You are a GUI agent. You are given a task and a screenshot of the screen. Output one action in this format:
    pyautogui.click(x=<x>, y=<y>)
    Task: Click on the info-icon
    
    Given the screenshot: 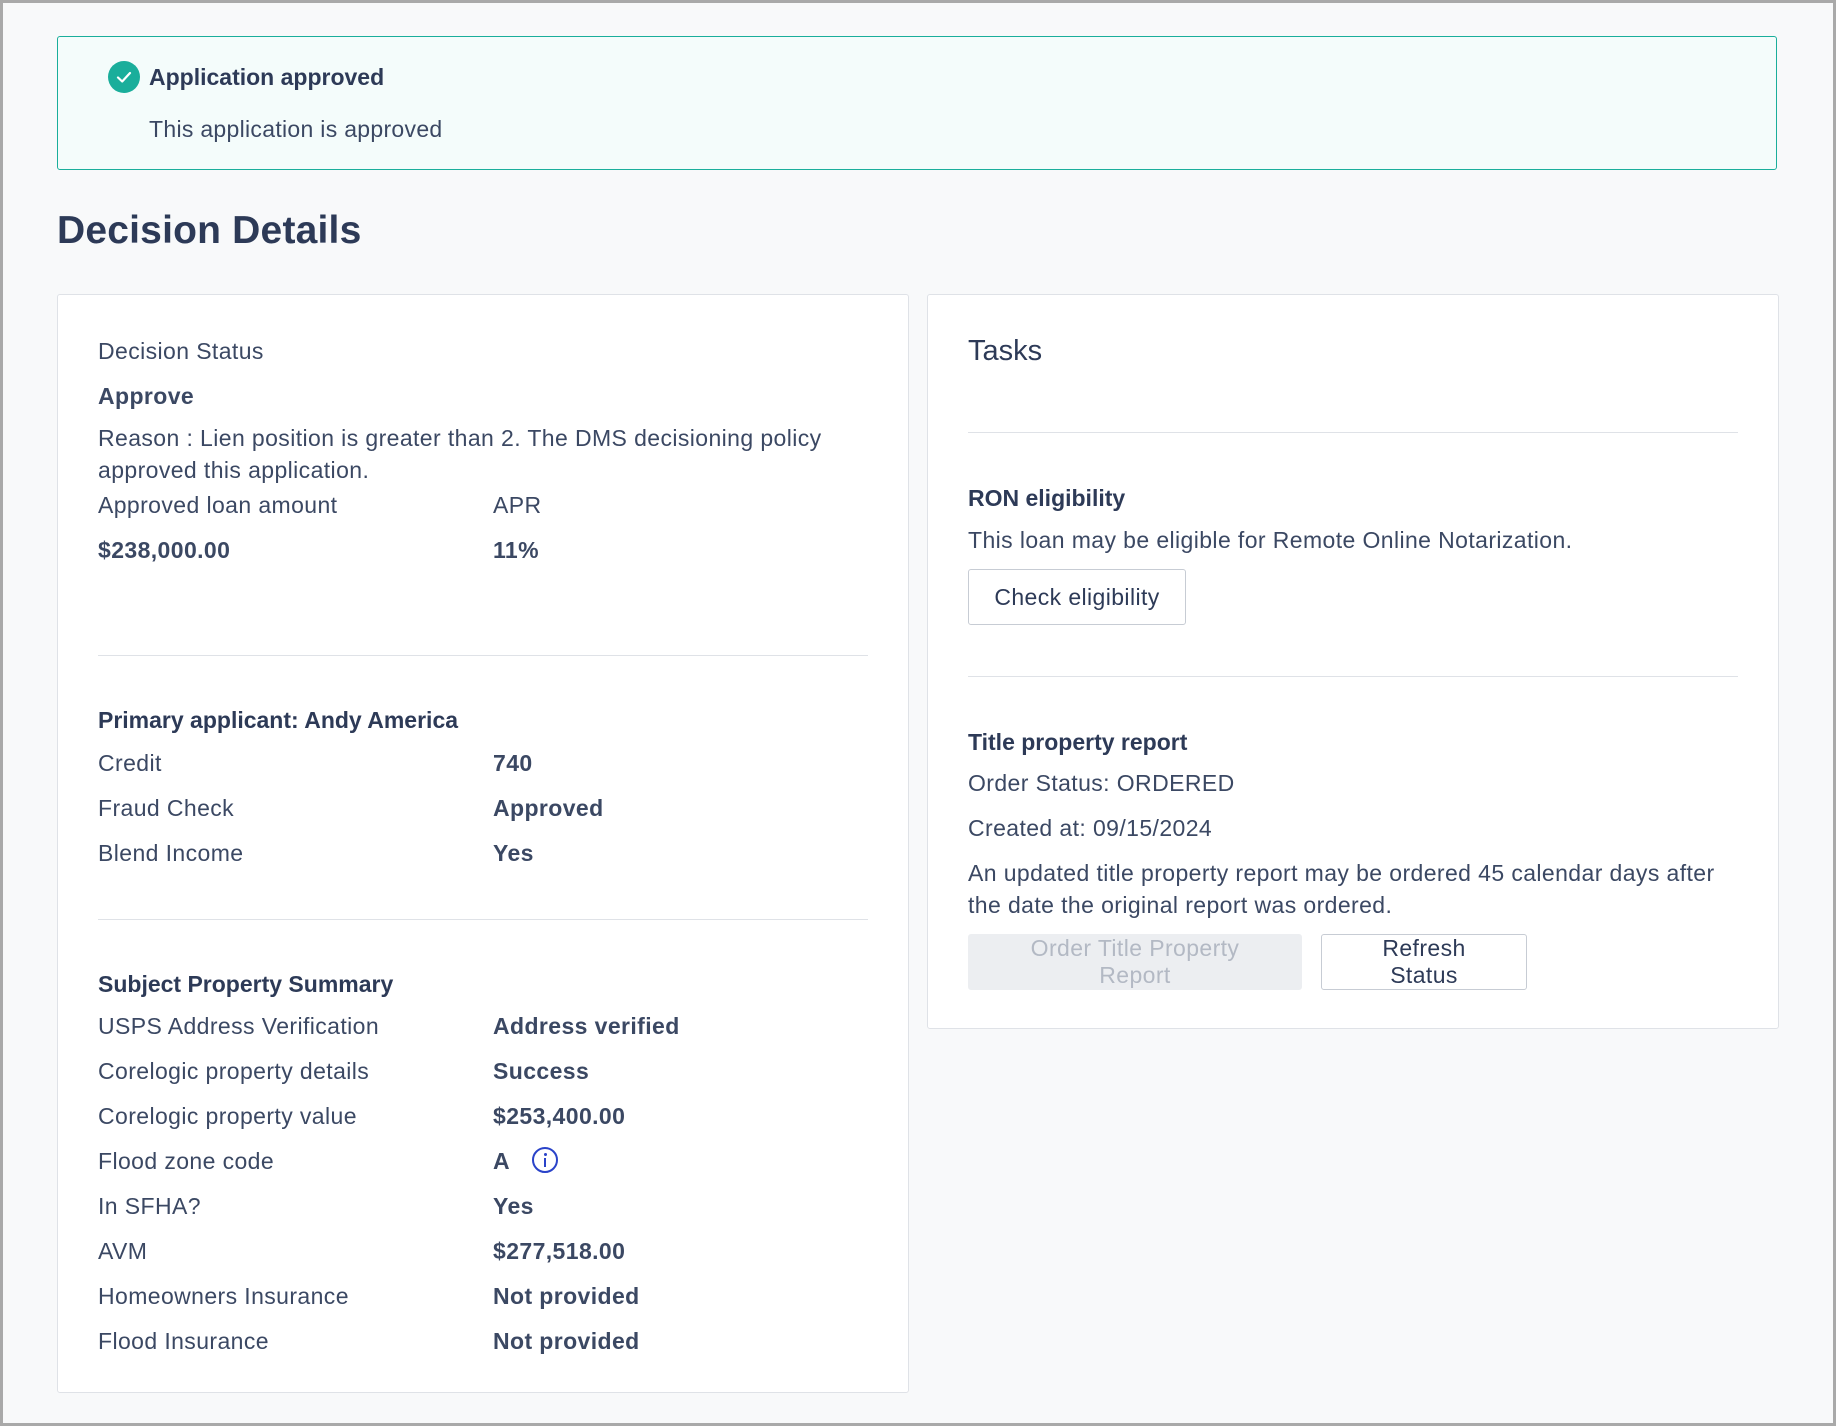 What is the action you would take?
    pyautogui.click(x=545, y=1160)
    